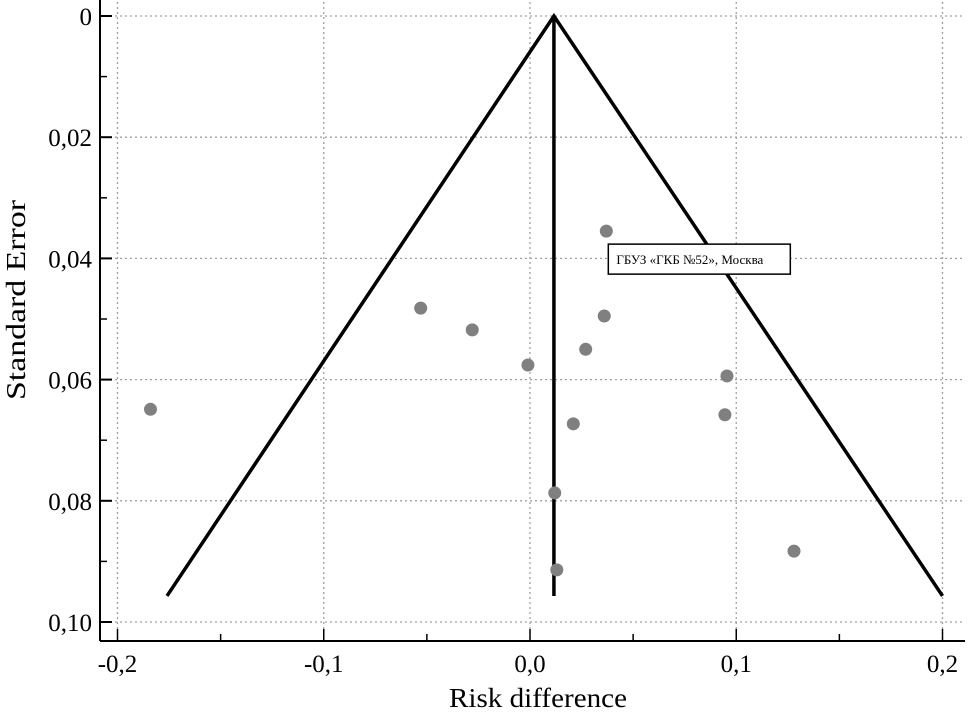 This screenshot has width=968, height=718. What do you see at coordinates (70, 259) in the screenshot?
I see `y-tick-label: 0,04` at bounding box center [70, 259].